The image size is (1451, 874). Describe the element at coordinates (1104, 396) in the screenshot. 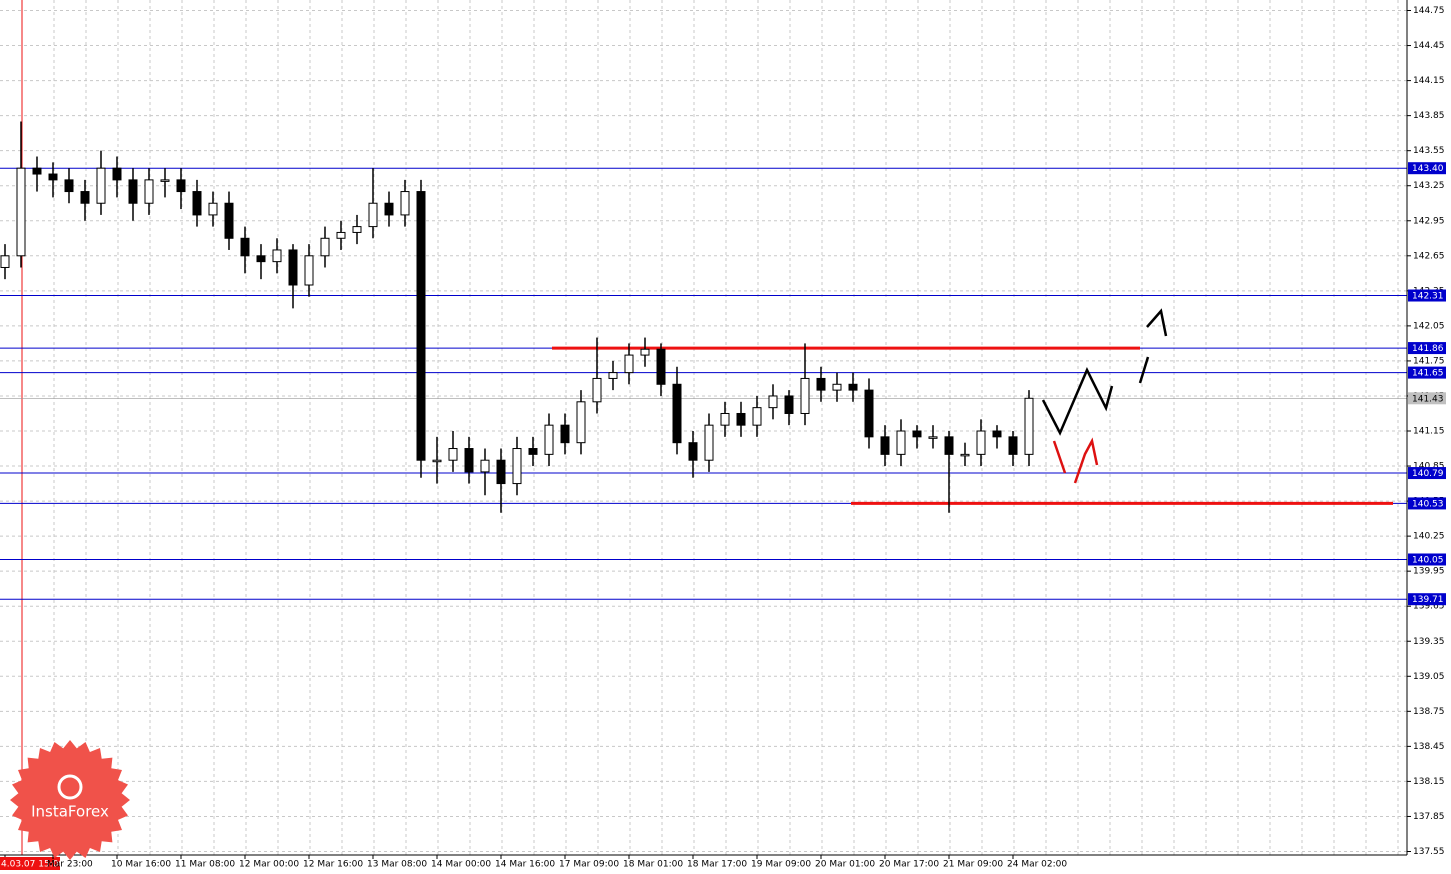

I see `forecast-arrows` at that location.